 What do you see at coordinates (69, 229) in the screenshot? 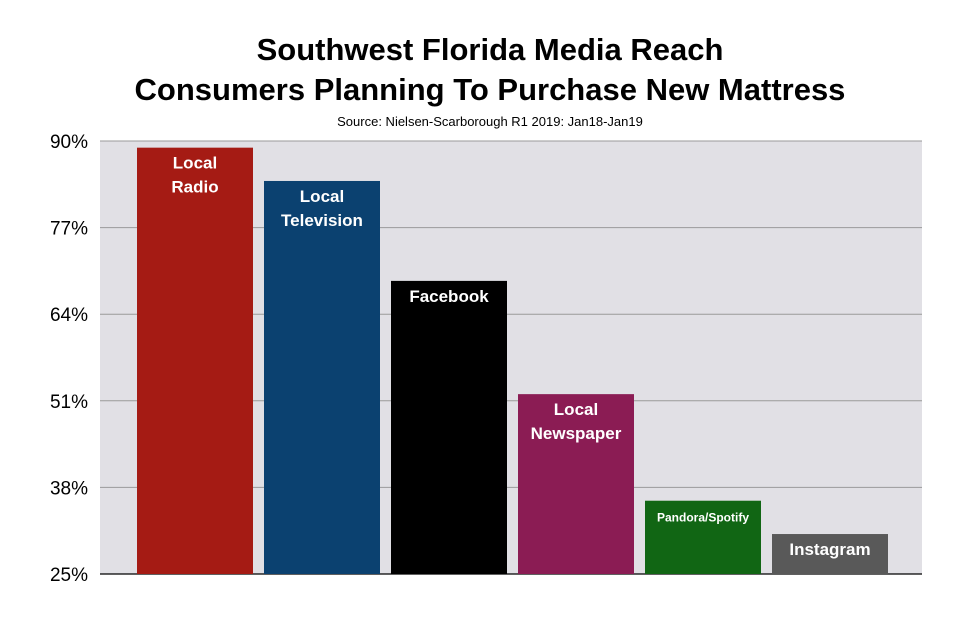
I see `y-tick-label: 77%` at bounding box center [69, 229].